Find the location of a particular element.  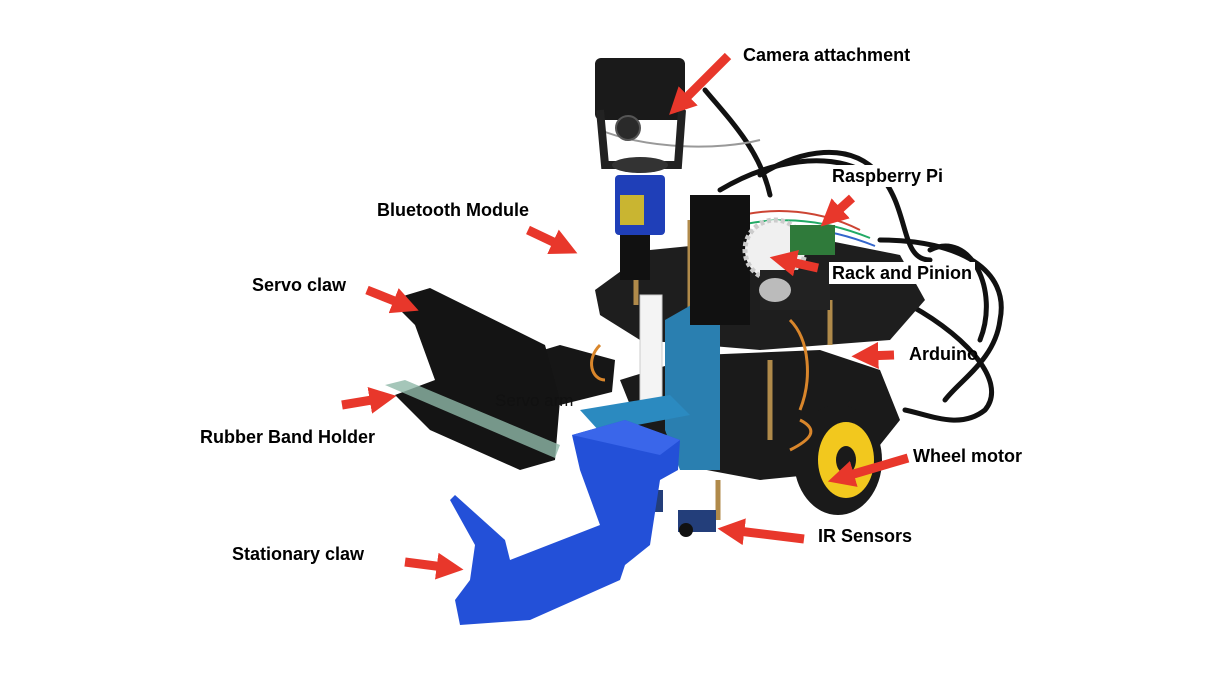

arrow-raspberry-pi is located at coordinates (838, 210).